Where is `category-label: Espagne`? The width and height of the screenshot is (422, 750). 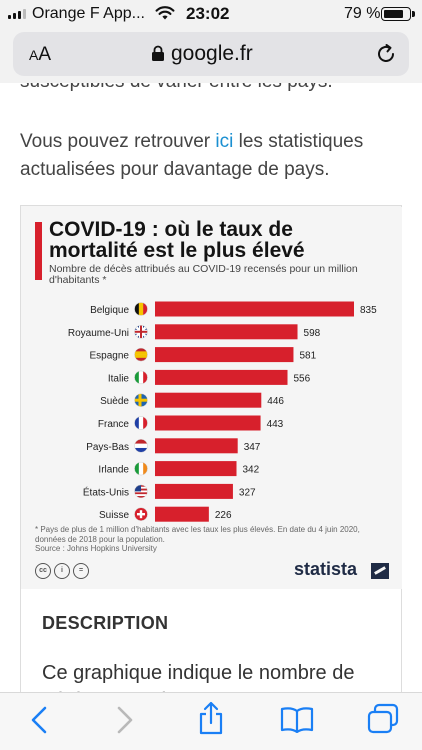 category-label: Espagne is located at coordinates (110, 356).